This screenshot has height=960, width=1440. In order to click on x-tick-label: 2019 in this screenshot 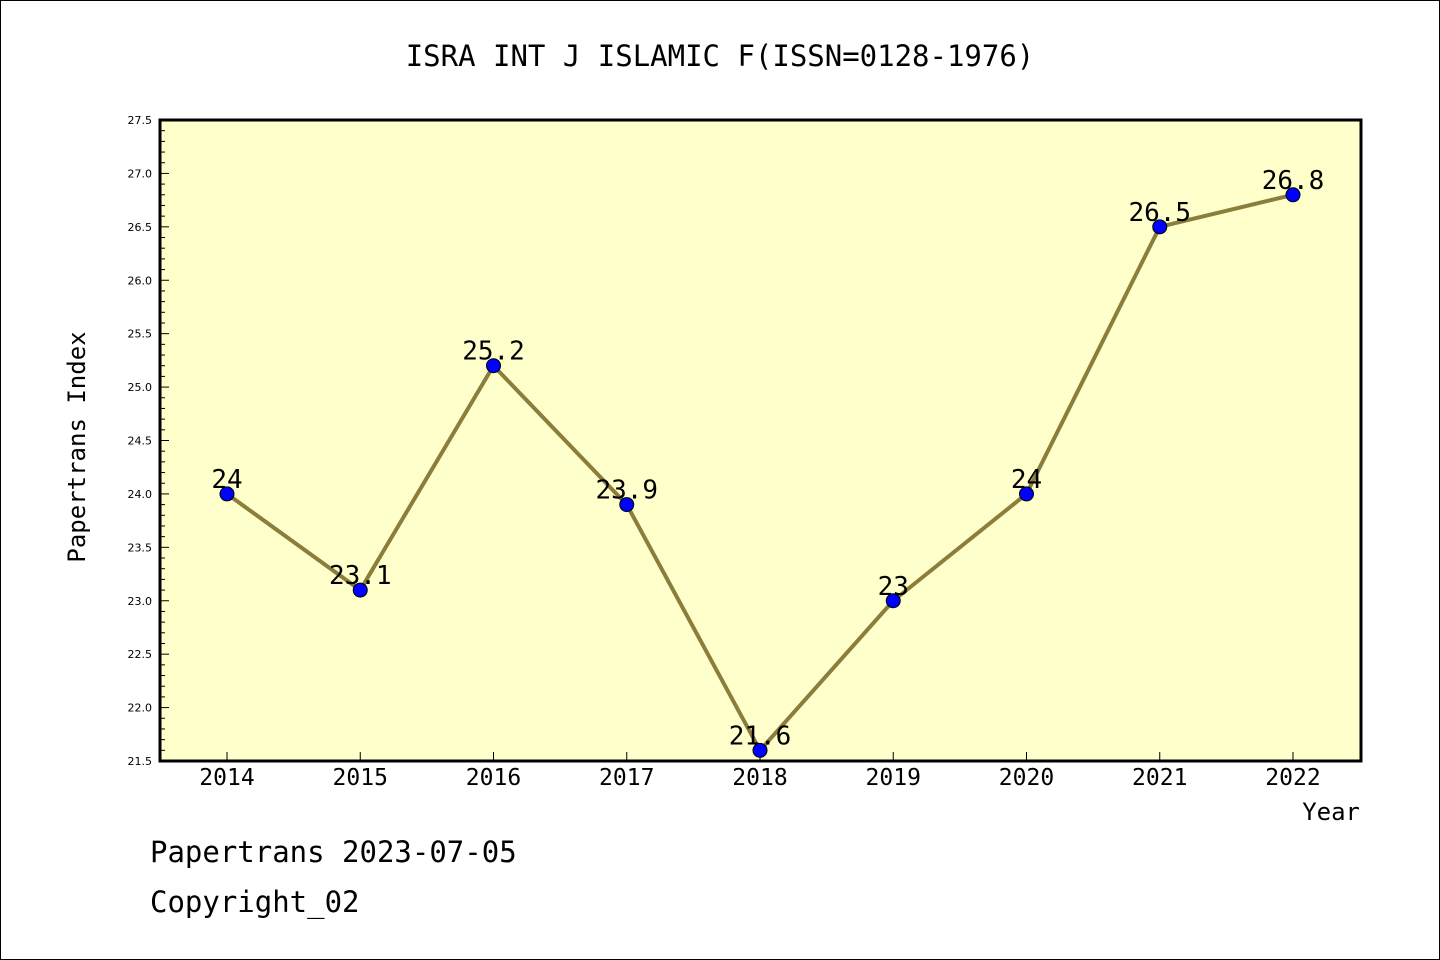, I will do `click(893, 778)`.